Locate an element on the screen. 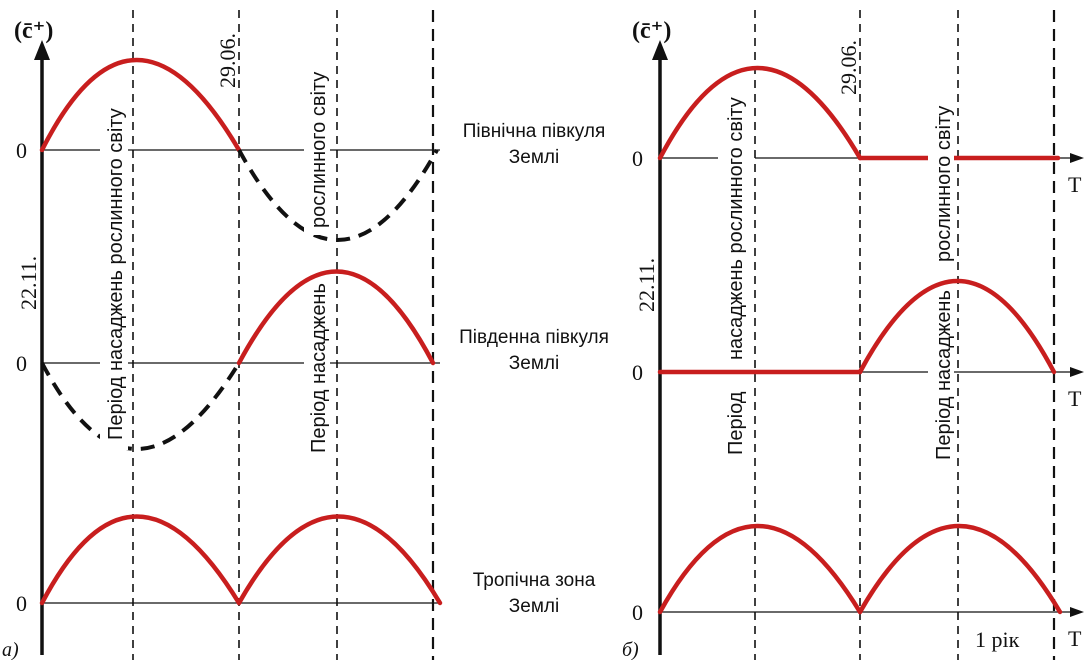  right-period-2b-bg is located at coordinates (941, 377).